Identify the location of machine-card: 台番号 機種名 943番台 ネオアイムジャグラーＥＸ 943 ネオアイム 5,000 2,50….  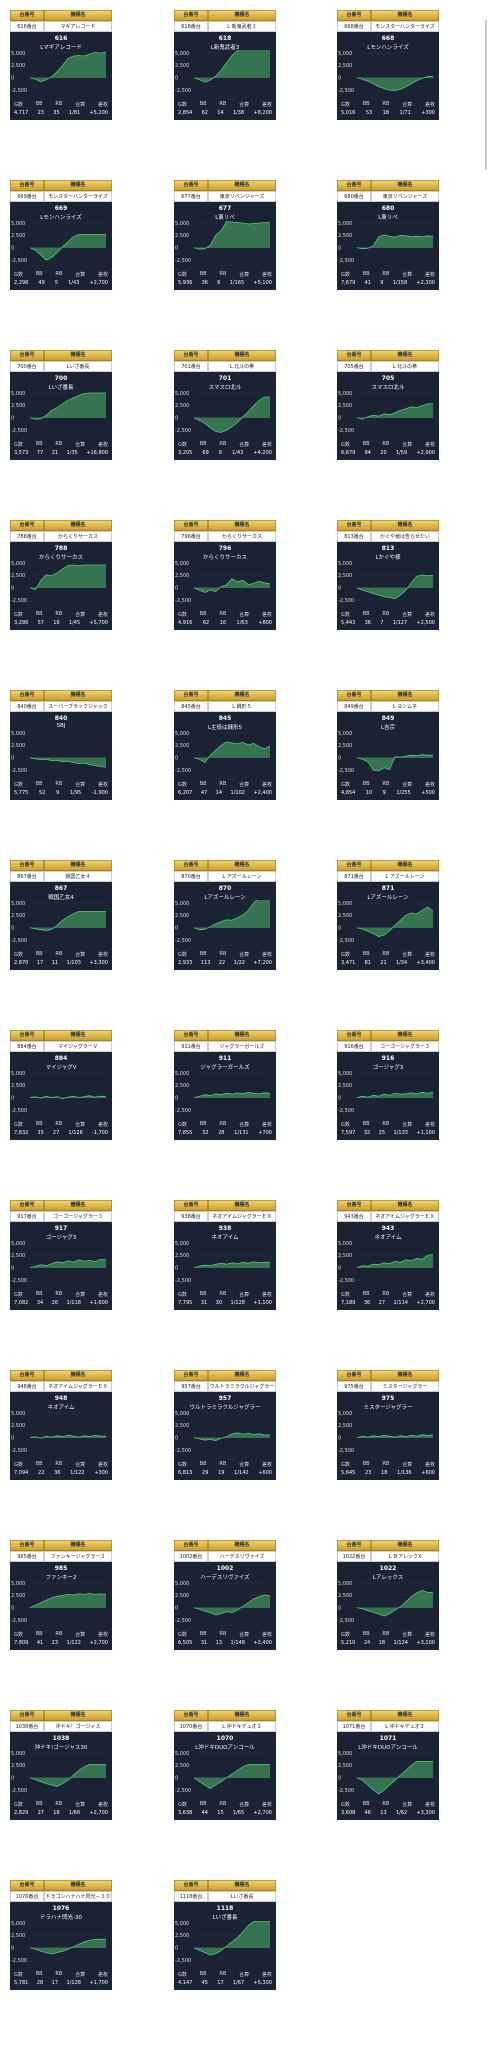
(388, 1257).